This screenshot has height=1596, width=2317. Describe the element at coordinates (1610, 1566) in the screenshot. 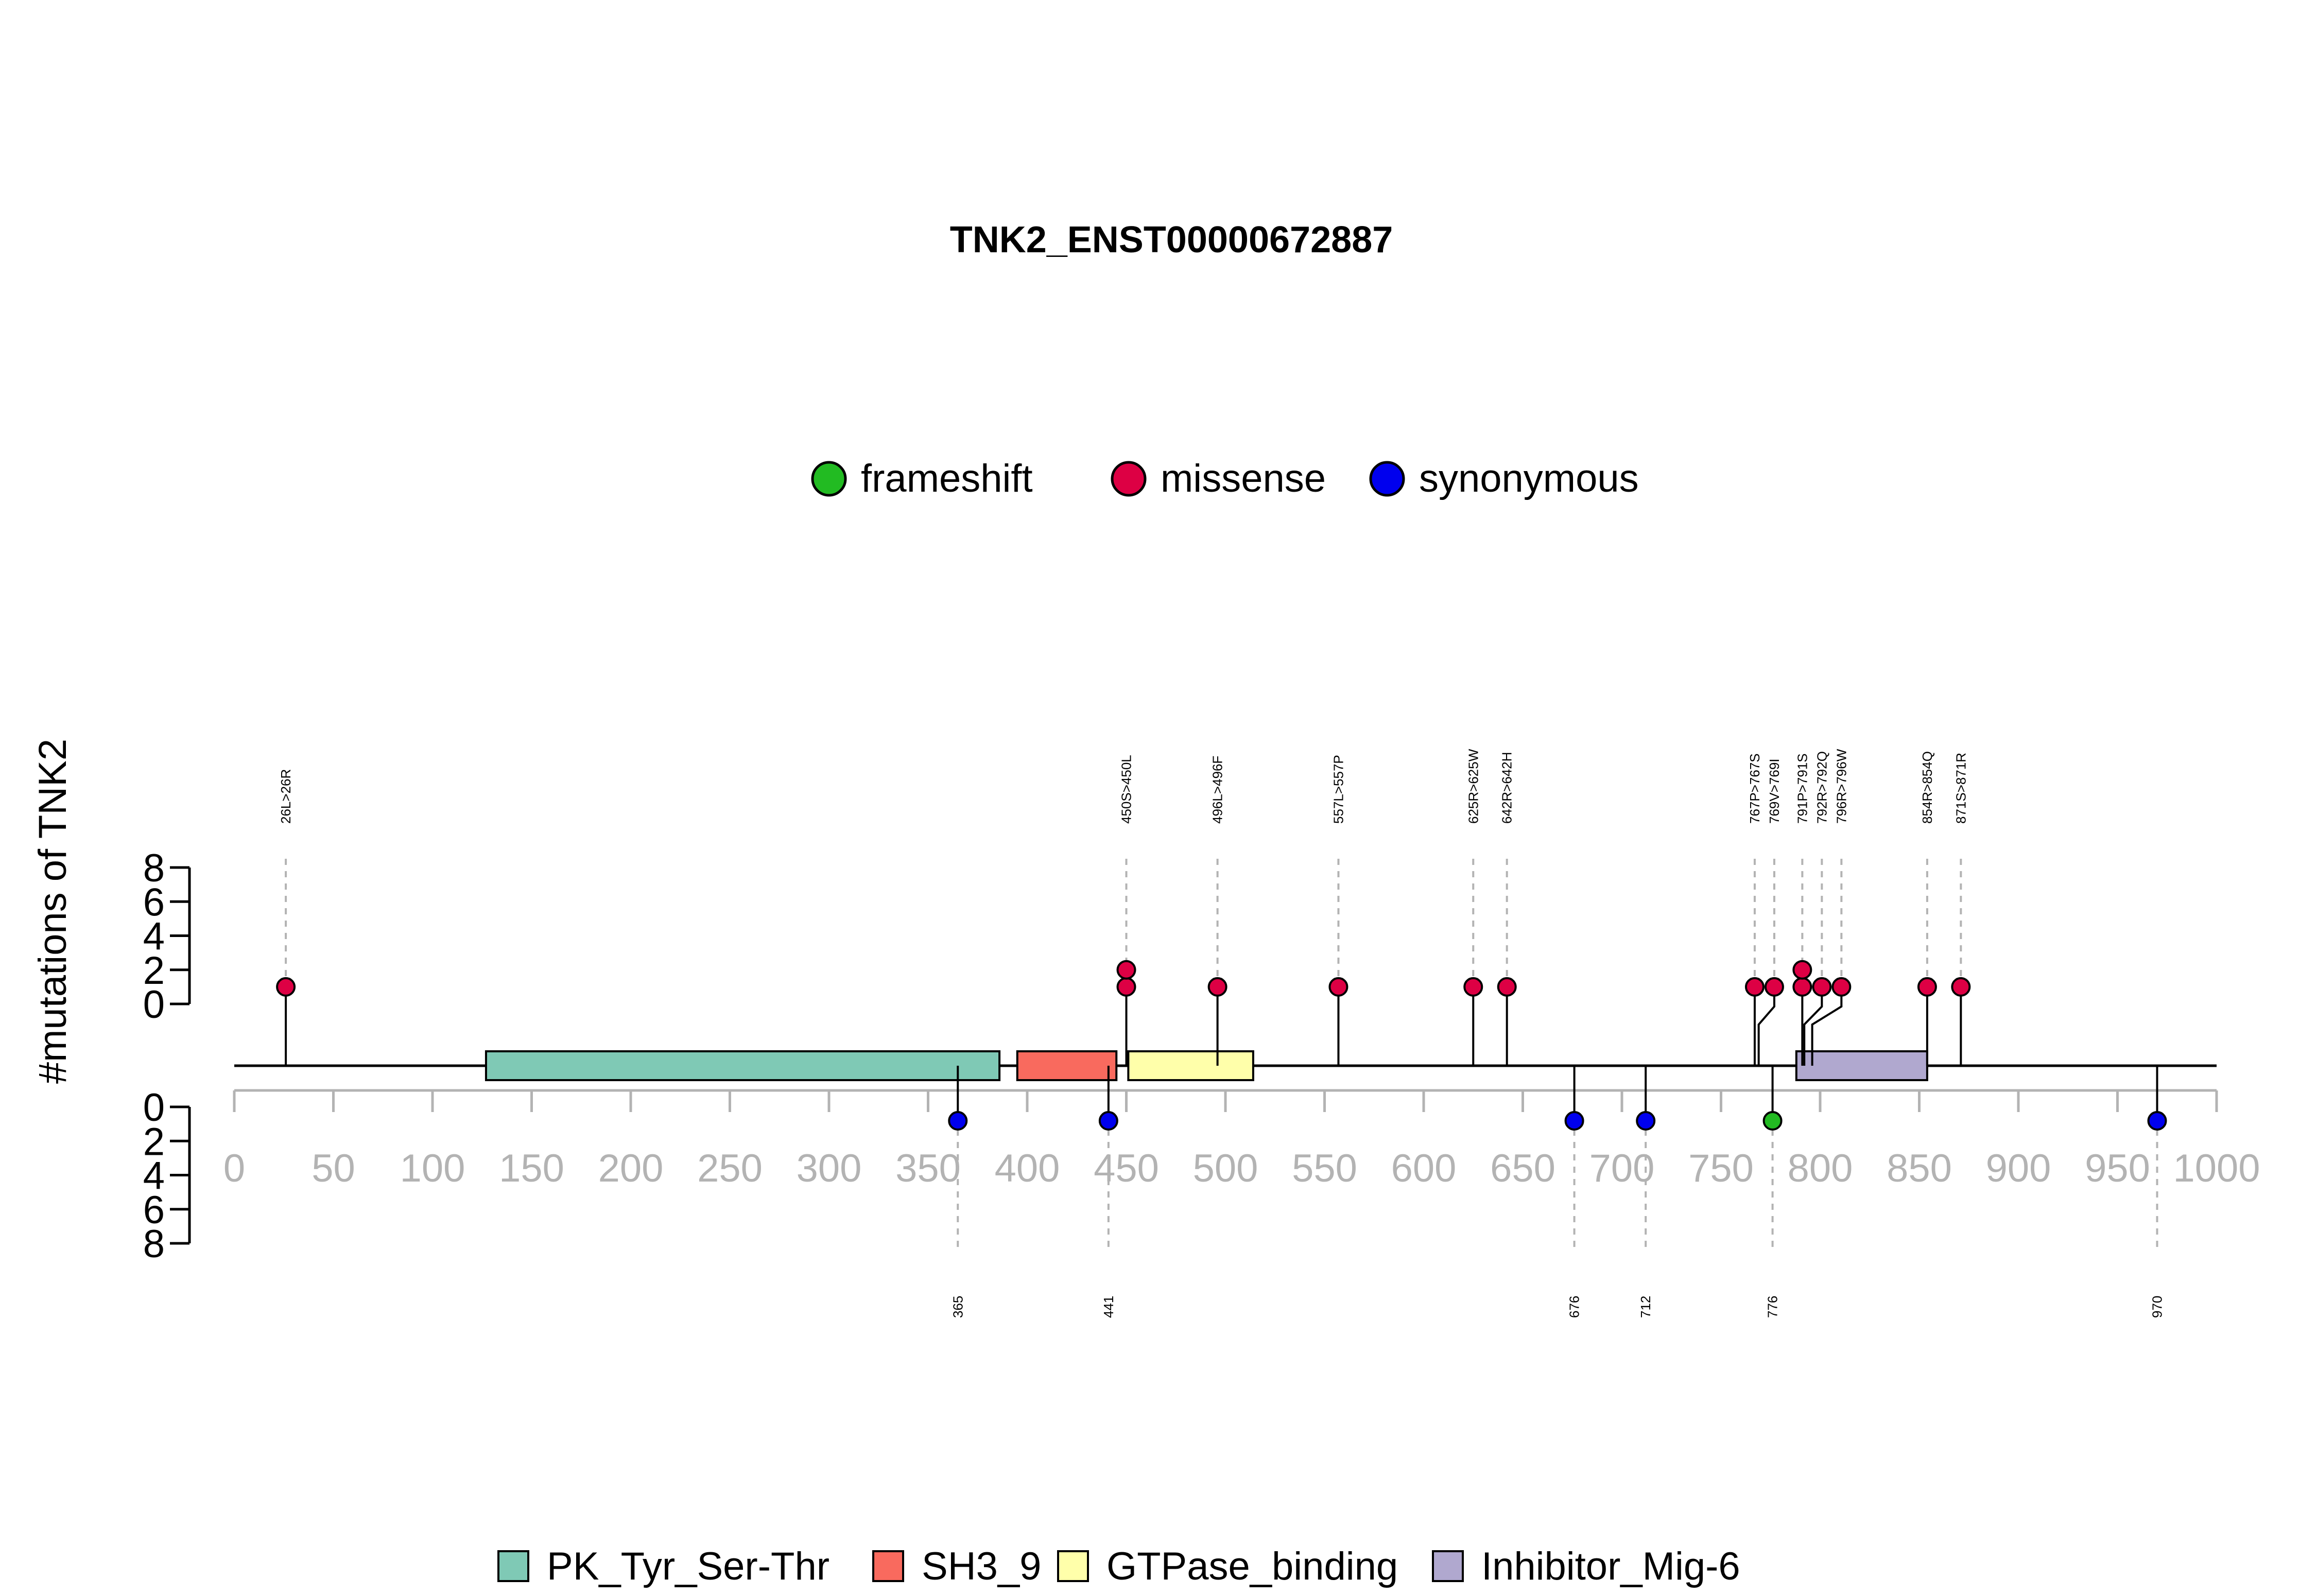

I see `domain-legend-label-Inhibitor_Mig-6: Inhibitor_Mig-6` at that location.